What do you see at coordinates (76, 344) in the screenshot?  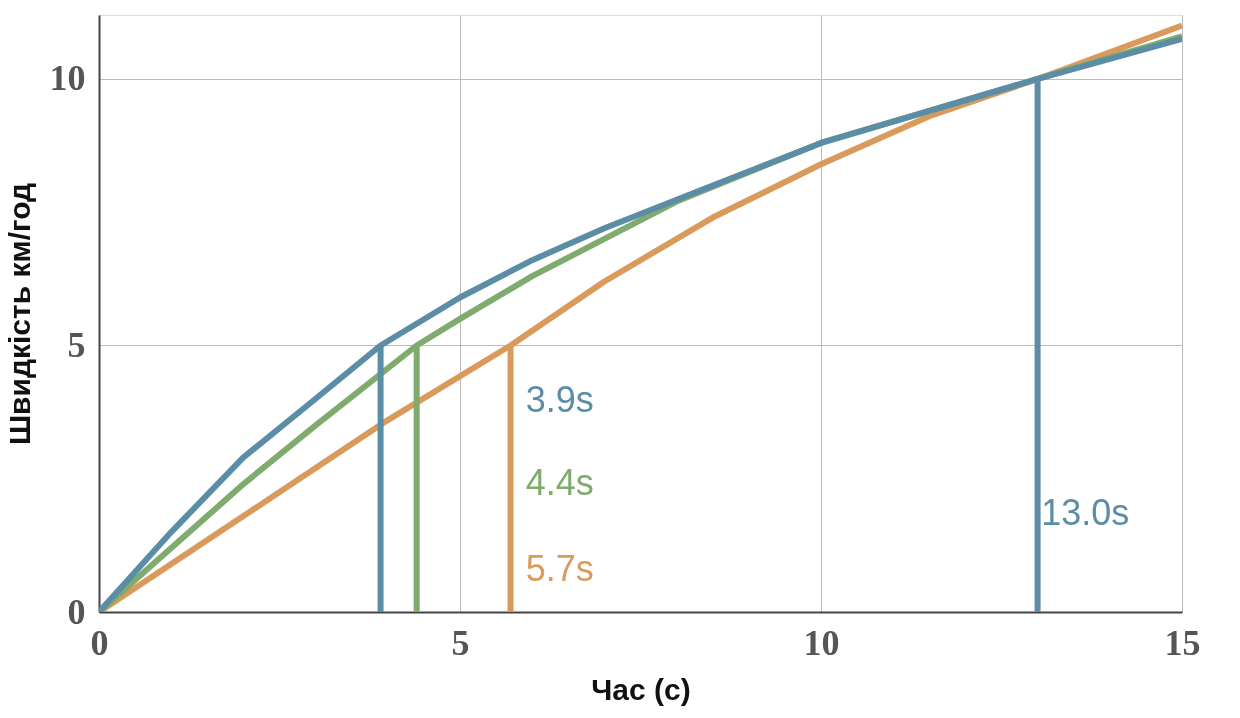 I see `y-tick-label: 5` at bounding box center [76, 344].